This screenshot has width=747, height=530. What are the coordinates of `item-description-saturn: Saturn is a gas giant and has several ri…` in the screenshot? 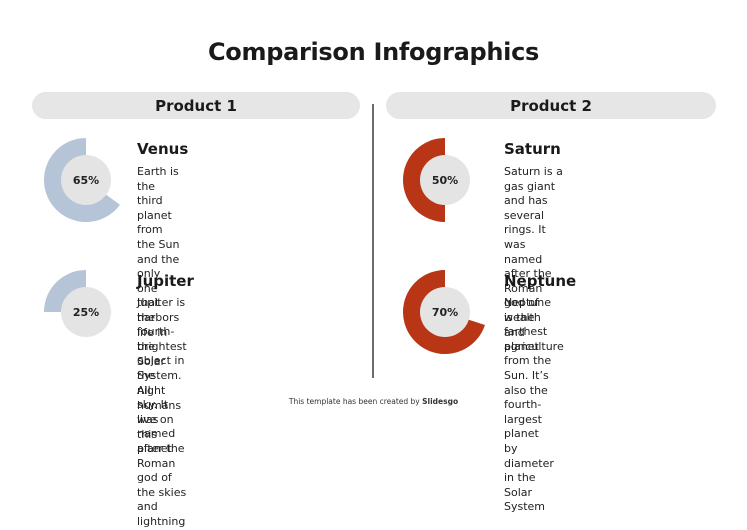 It's located at (534, 259).